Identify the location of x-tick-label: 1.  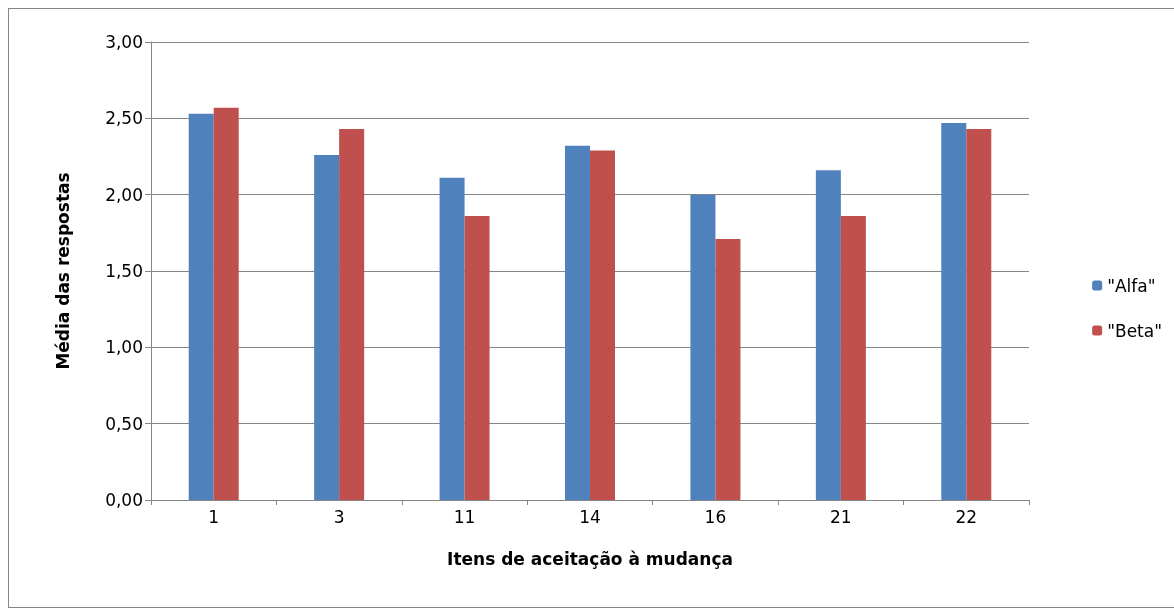
(214, 516).